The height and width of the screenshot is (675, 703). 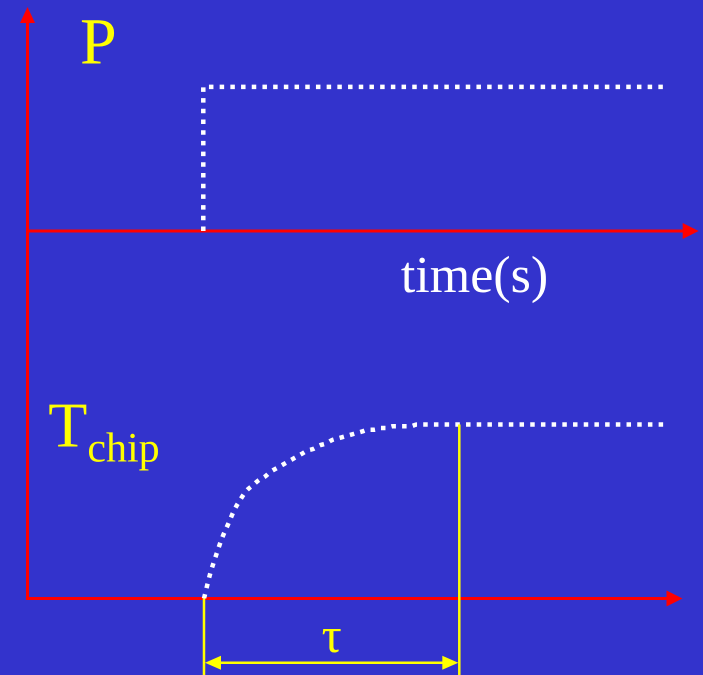 I want to click on y-axis-title: P, so click(x=98, y=41).